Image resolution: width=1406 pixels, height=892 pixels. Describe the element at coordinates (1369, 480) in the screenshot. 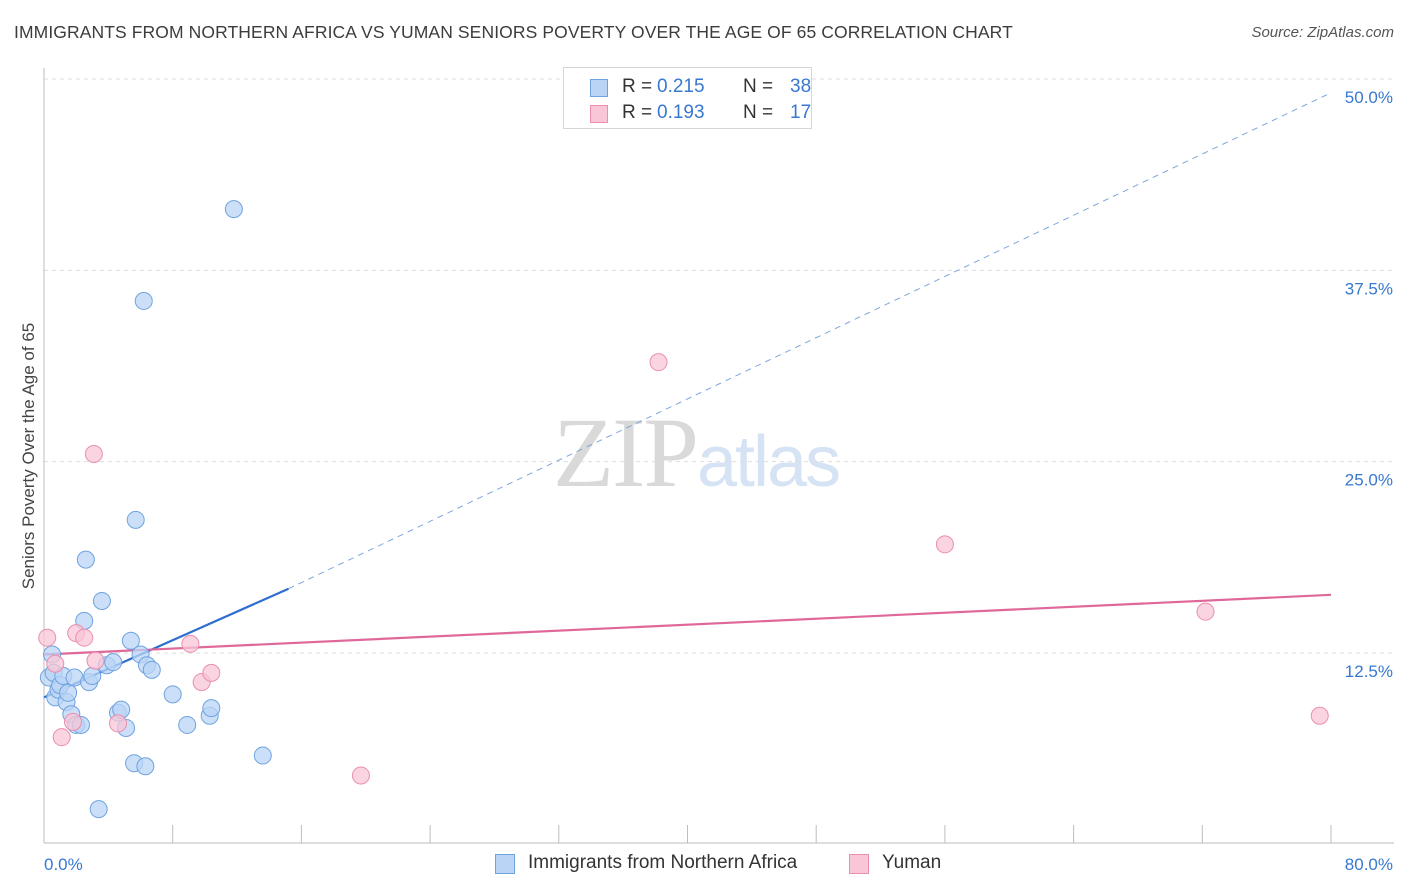

I see `y-tick-label: 25.0%` at that location.